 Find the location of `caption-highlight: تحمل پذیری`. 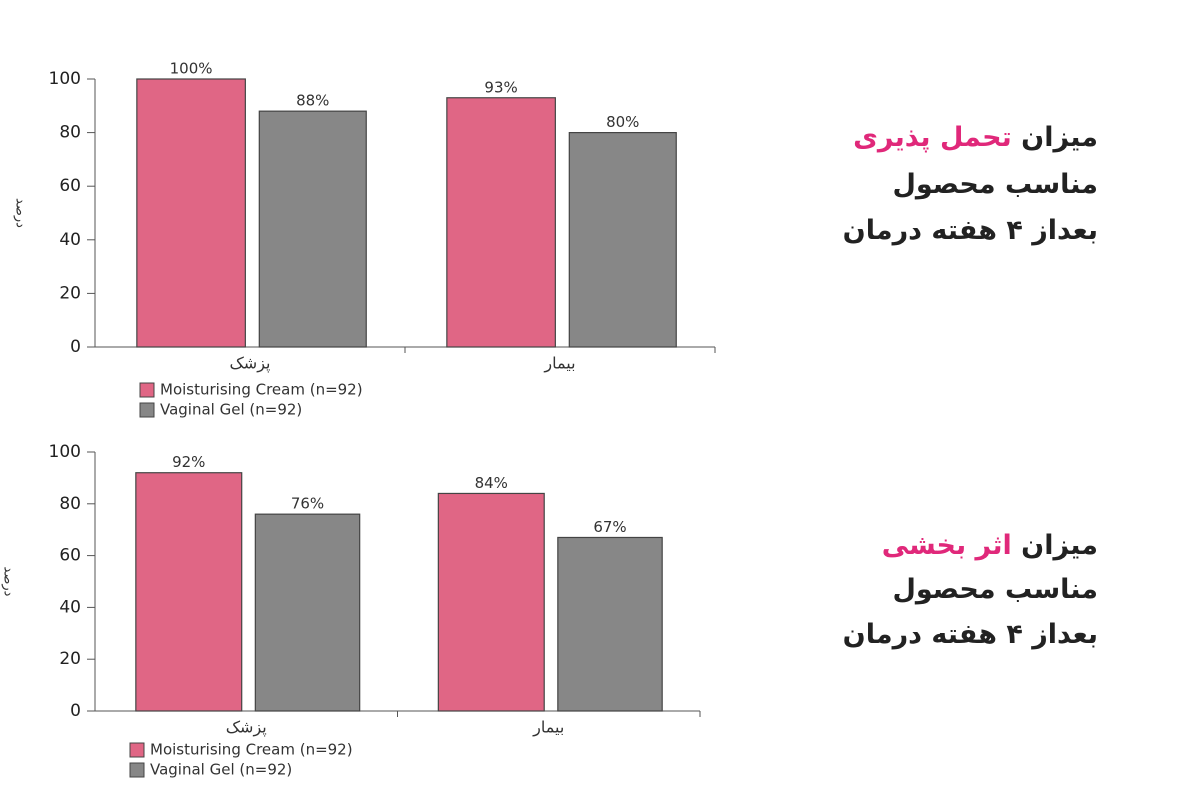

caption-highlight: تحمل پذیری is located at coordinates (932, 137).